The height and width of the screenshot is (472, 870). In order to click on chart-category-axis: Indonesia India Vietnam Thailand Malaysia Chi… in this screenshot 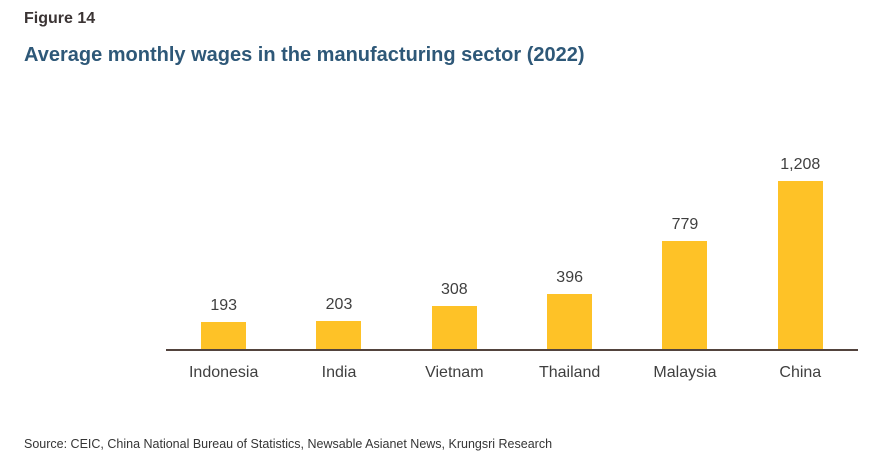, I will do `click(512, 366)`.